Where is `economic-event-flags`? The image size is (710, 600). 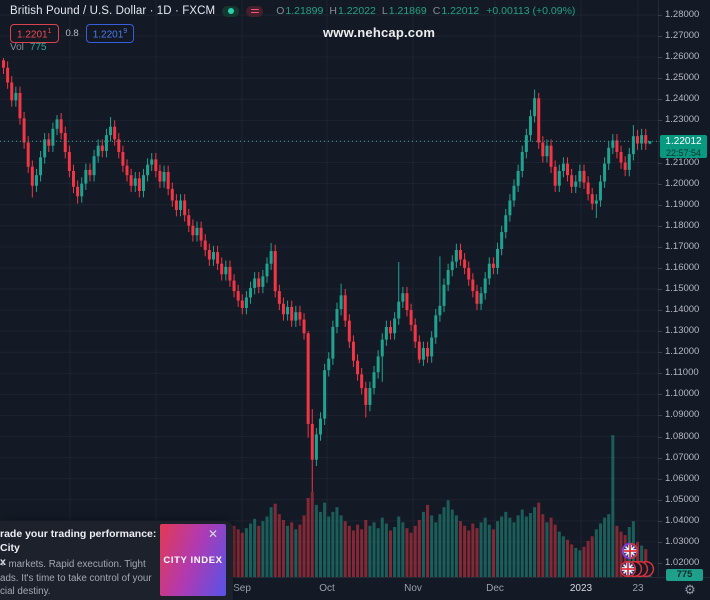 economic-event-flags is located at coordinates (639, 560).